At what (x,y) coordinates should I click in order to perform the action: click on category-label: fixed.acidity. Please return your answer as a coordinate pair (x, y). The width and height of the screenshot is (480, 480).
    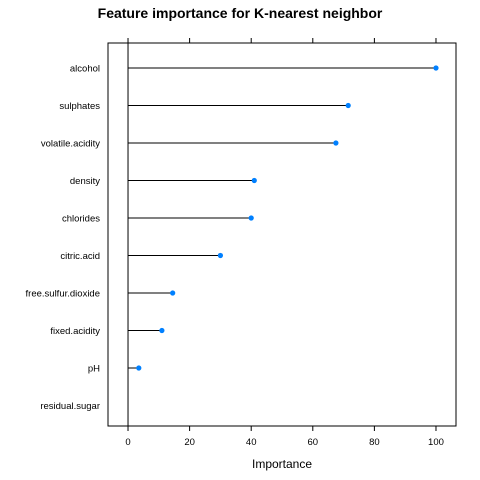
    Looking at the image, I should click on (75, 331).